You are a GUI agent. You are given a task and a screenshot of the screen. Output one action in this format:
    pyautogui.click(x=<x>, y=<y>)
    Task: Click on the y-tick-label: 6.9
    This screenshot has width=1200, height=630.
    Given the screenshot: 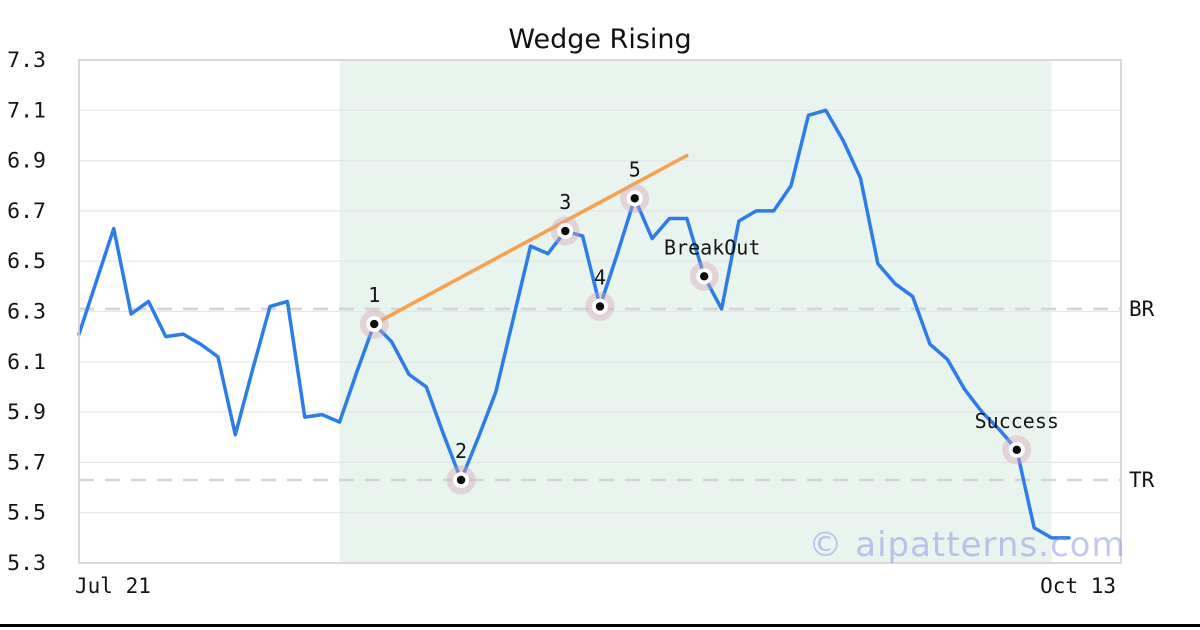 What is the action you would take?
    pyautogui.click(x=26, y=161)
    